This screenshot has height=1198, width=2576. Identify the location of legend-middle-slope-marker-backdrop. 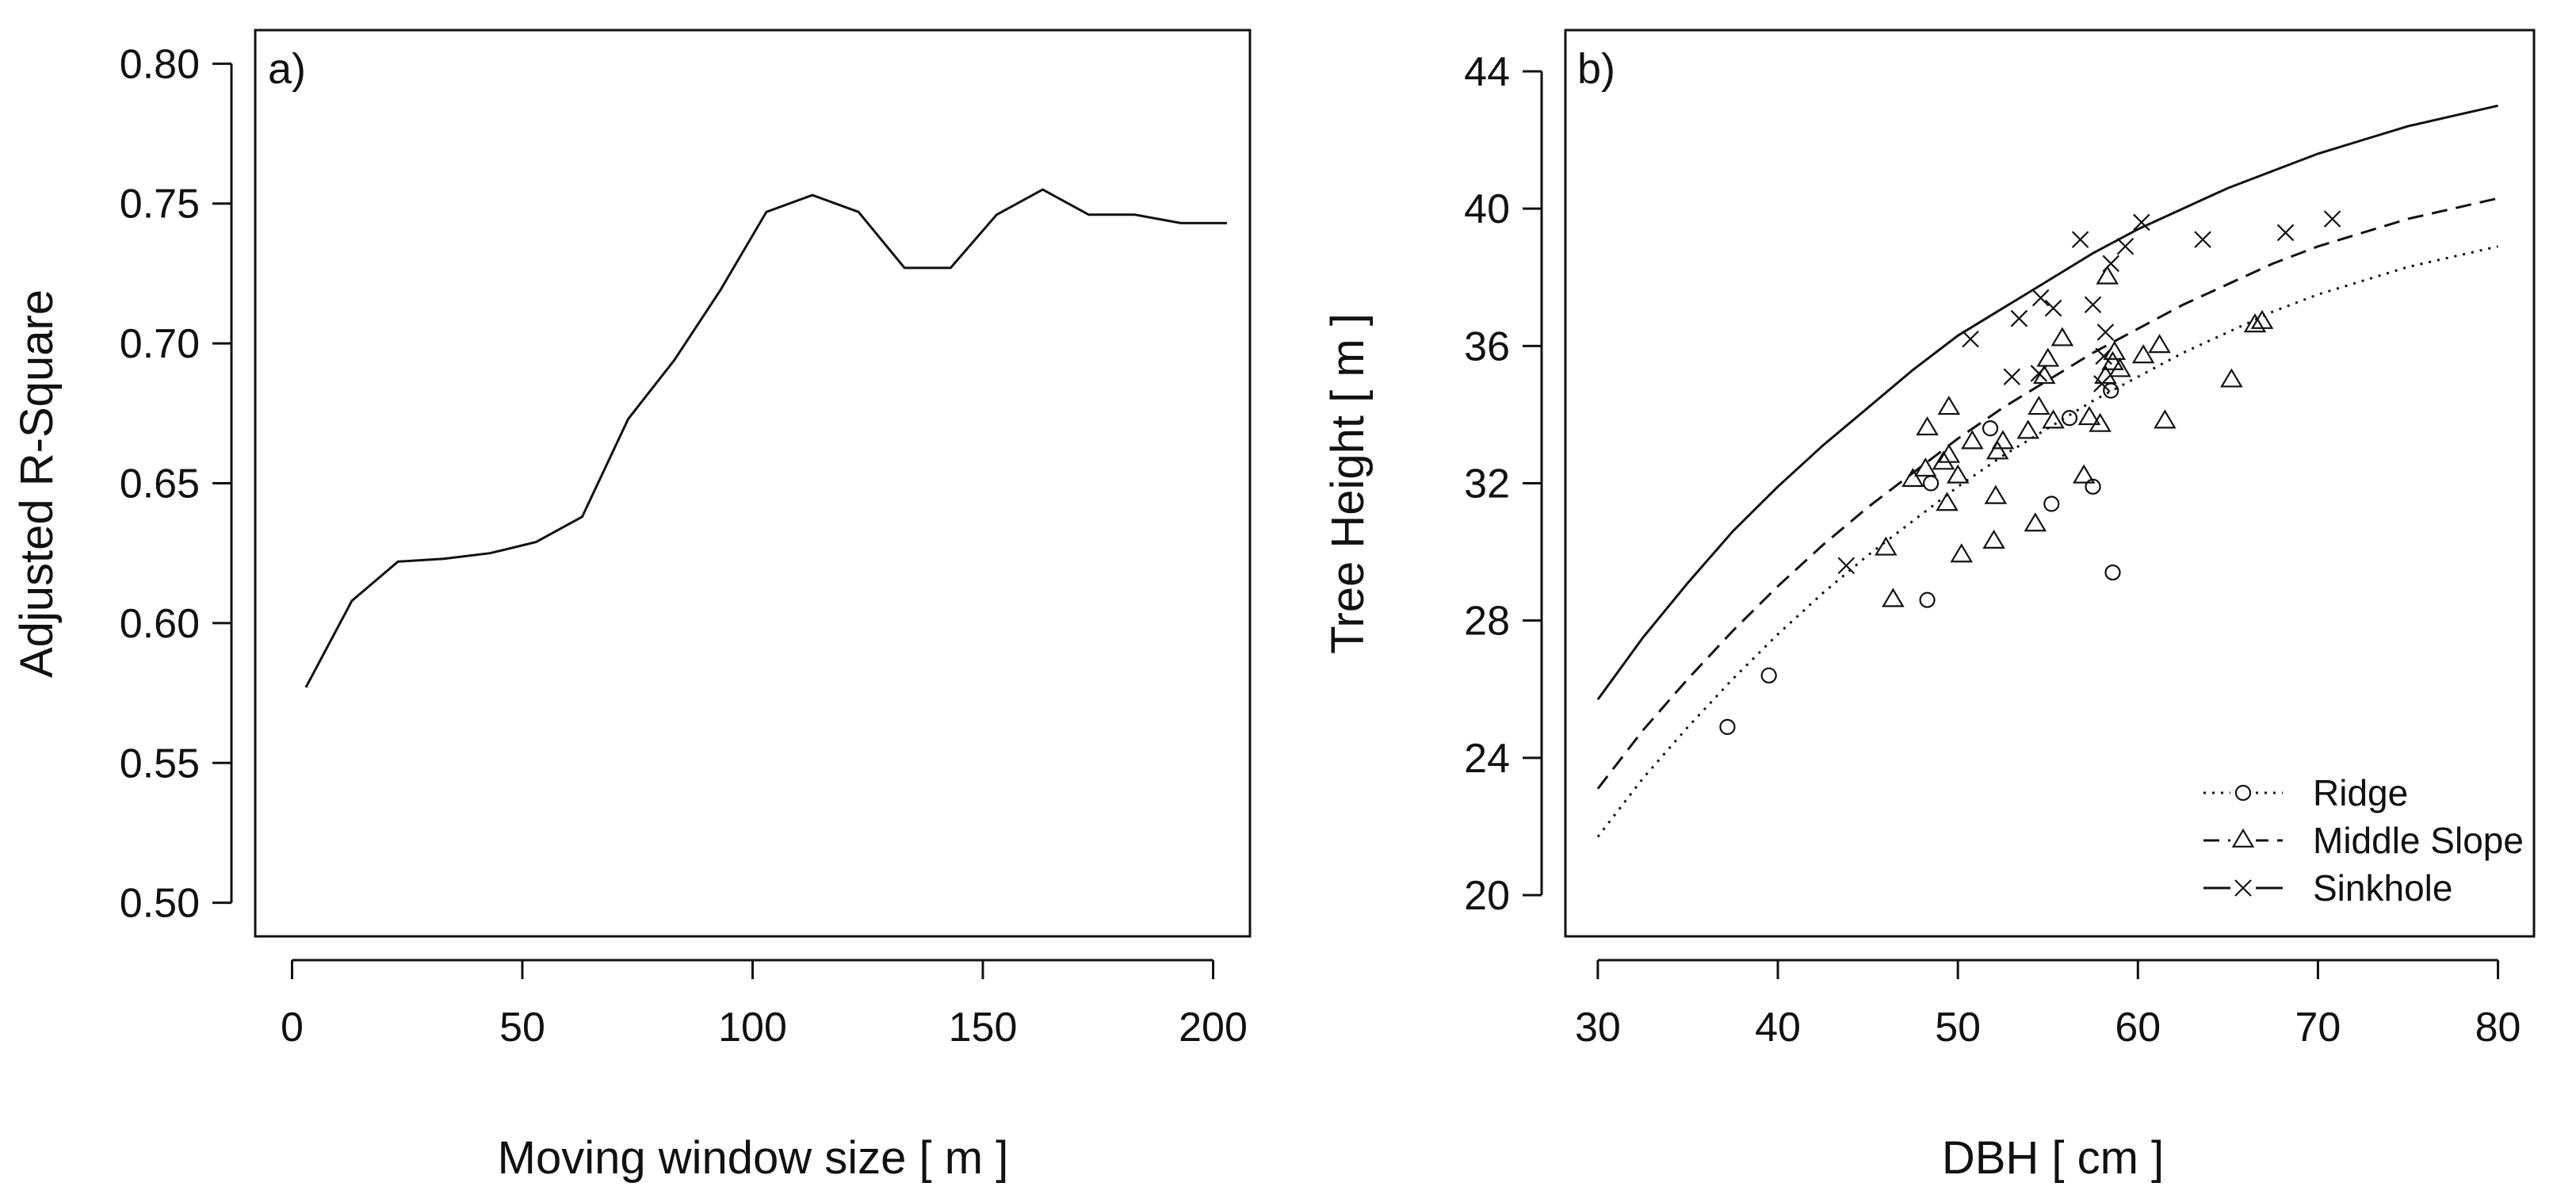
(2243, 841).